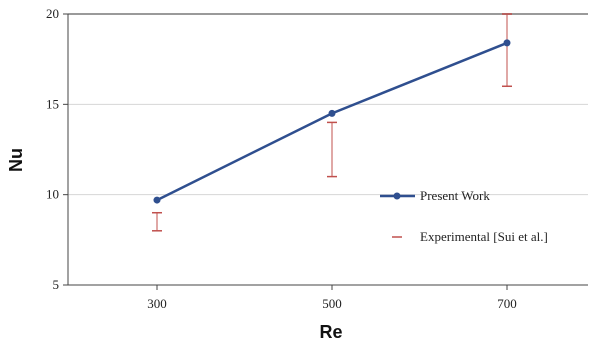  I want to click on x-axis-title: Re, so click(330, 332).